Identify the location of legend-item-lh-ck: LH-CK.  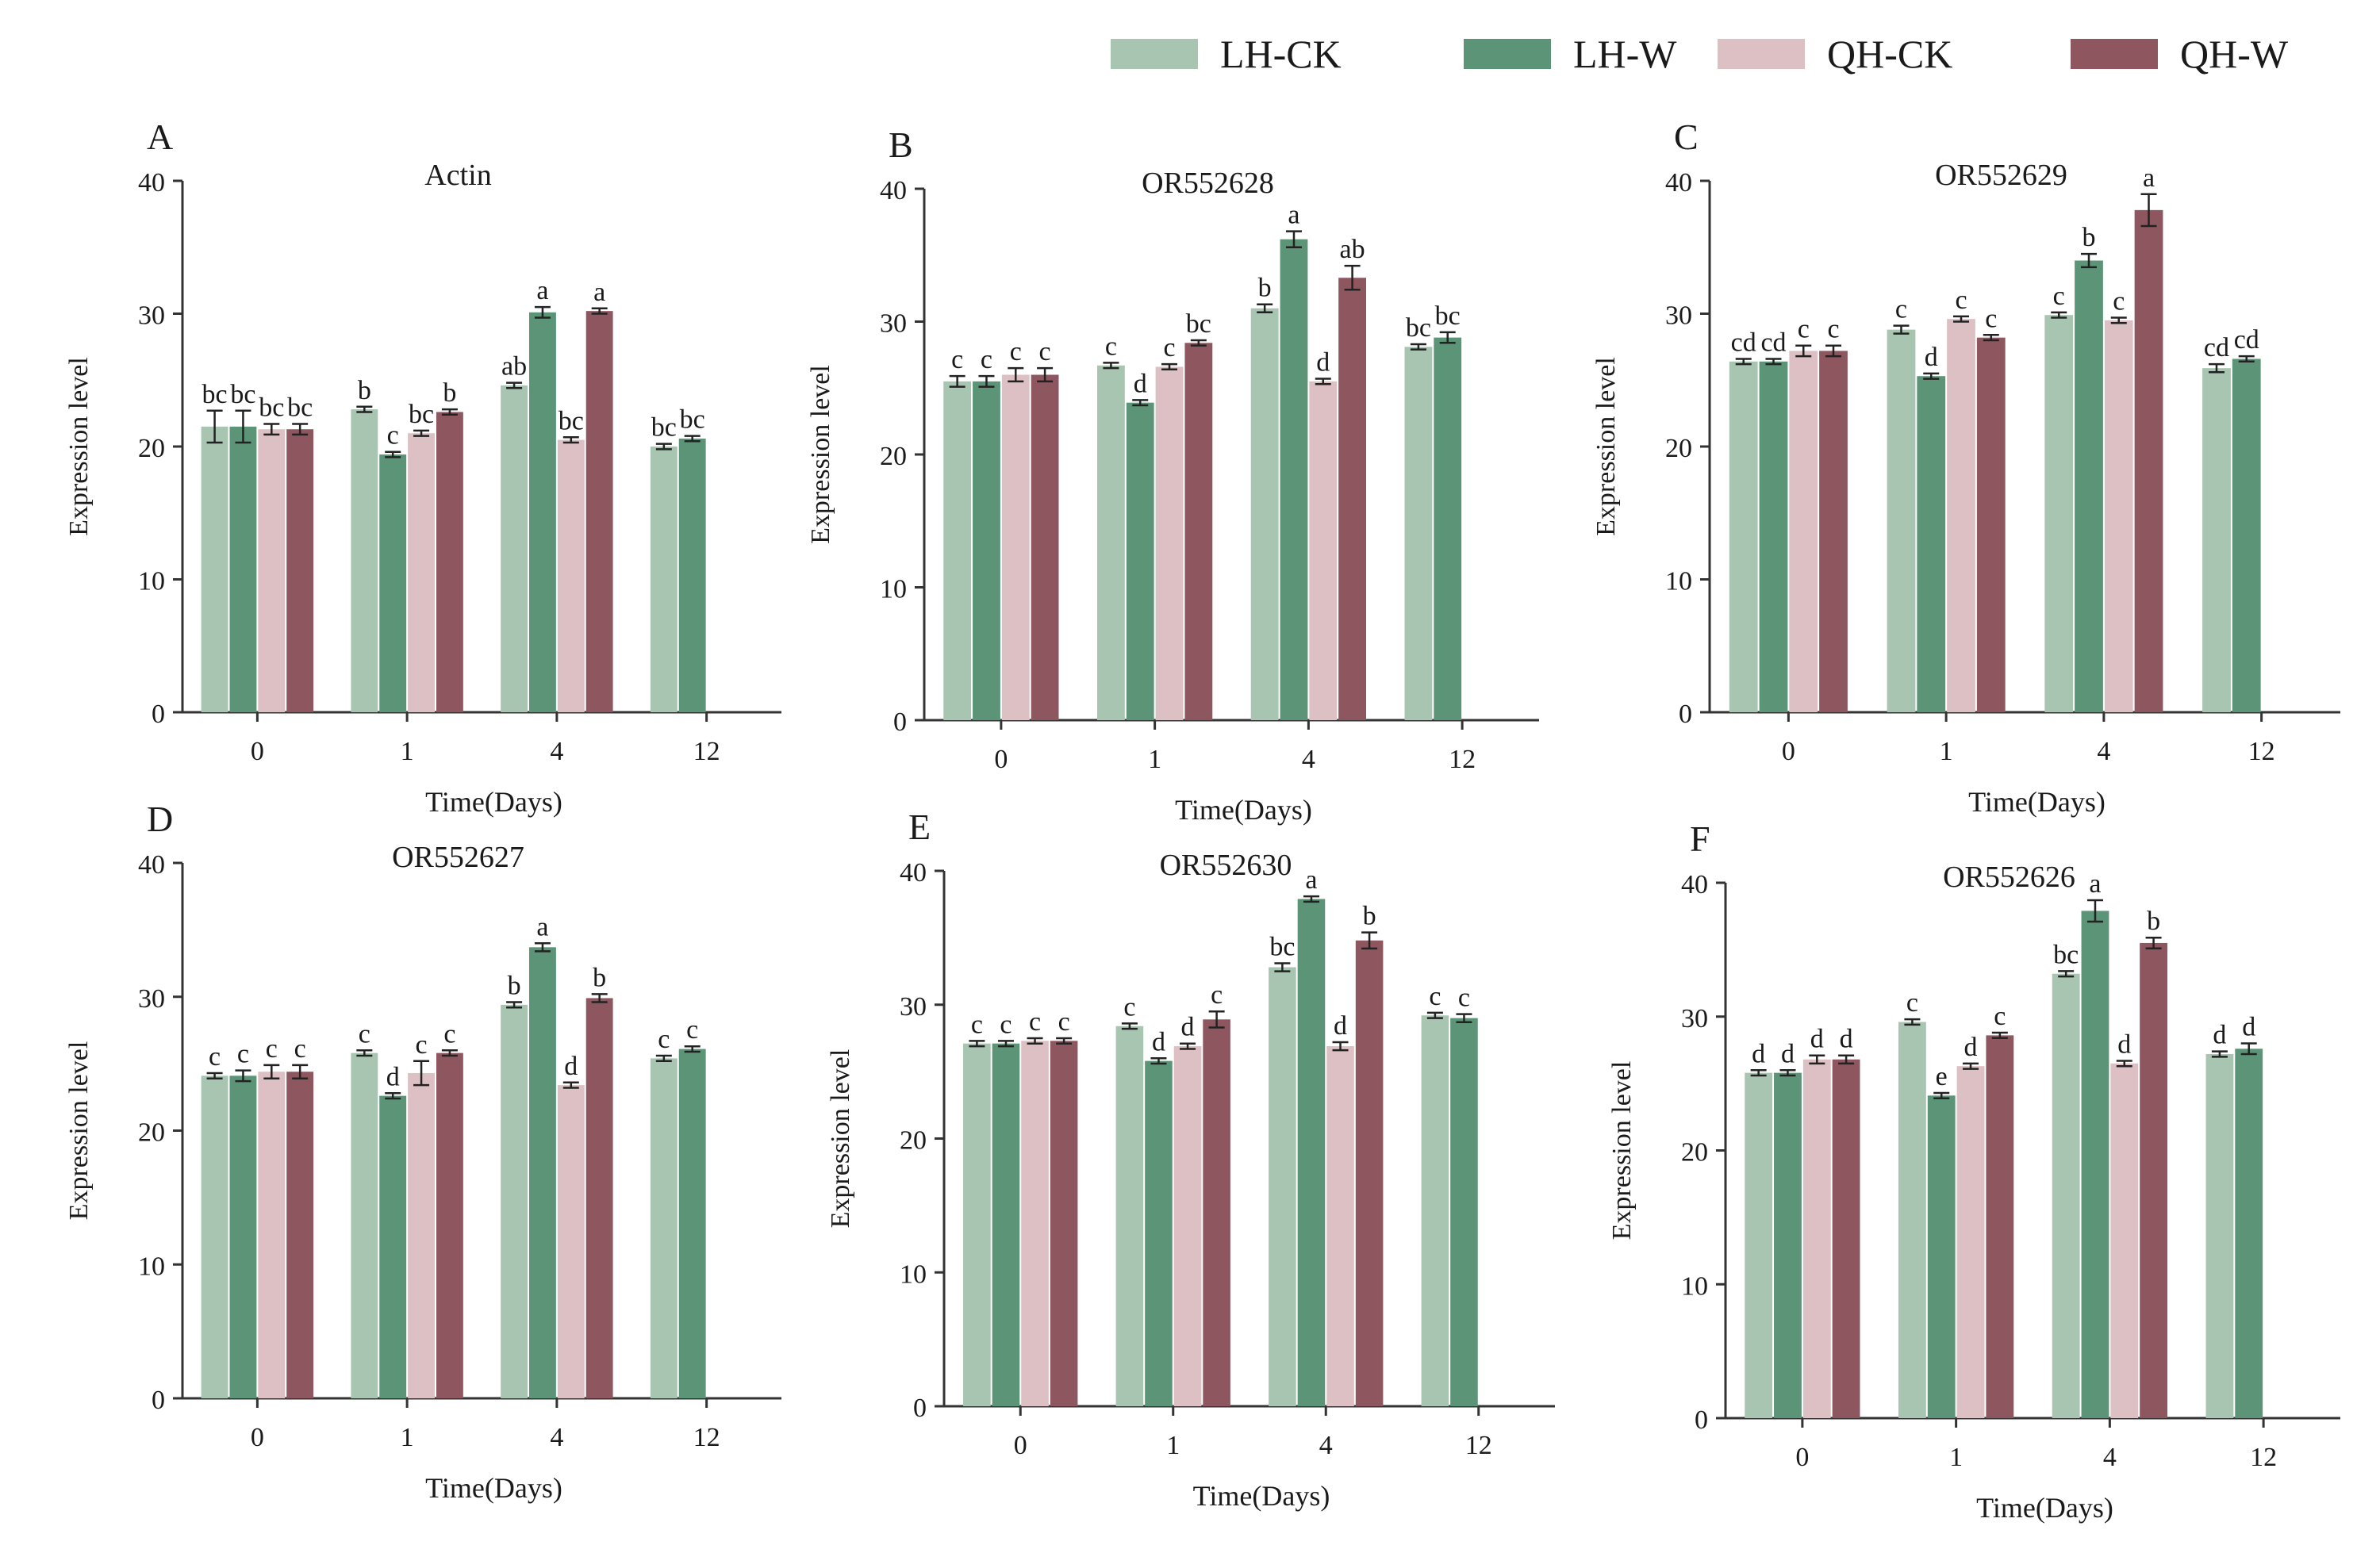
(1226, 54).